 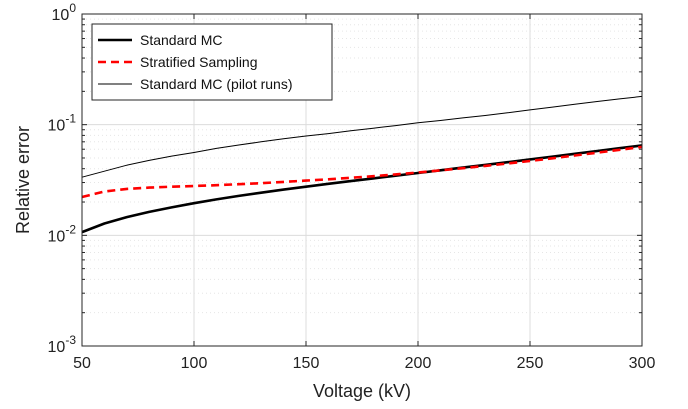 I want to click on y-tick-label: 10⁻³, so click(x=62, y=344).